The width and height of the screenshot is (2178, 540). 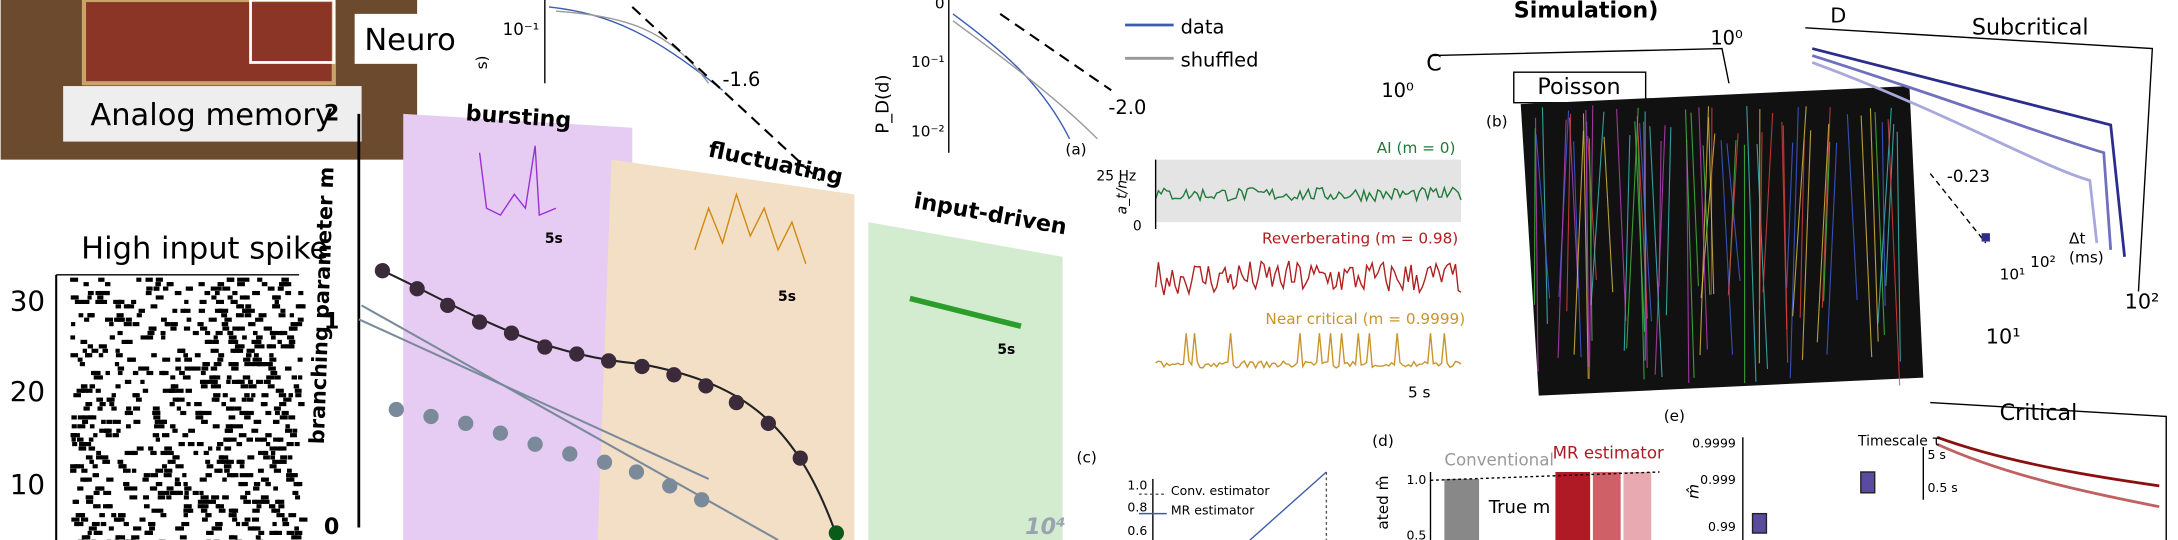 I want to click on box-label: Poisson, so click(x=1578, y=87).